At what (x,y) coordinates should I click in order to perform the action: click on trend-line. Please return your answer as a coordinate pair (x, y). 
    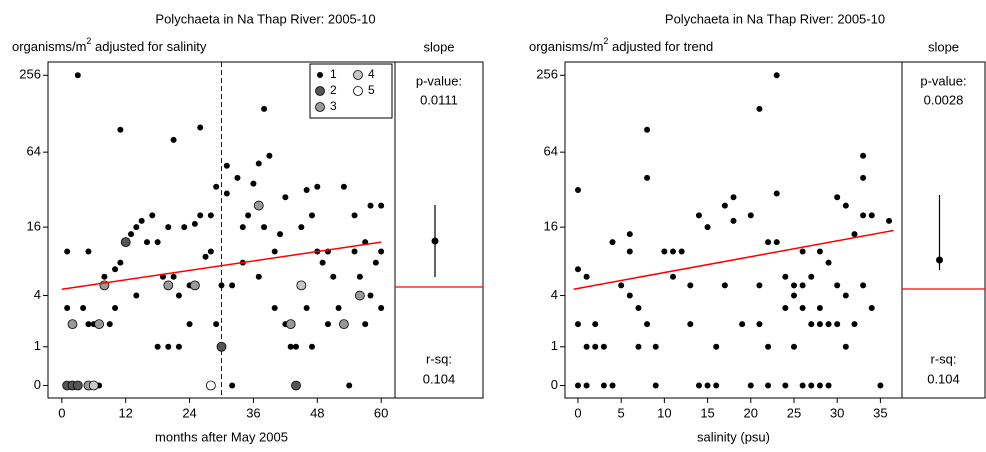
    Looking at the image, I should click on (733, 259).